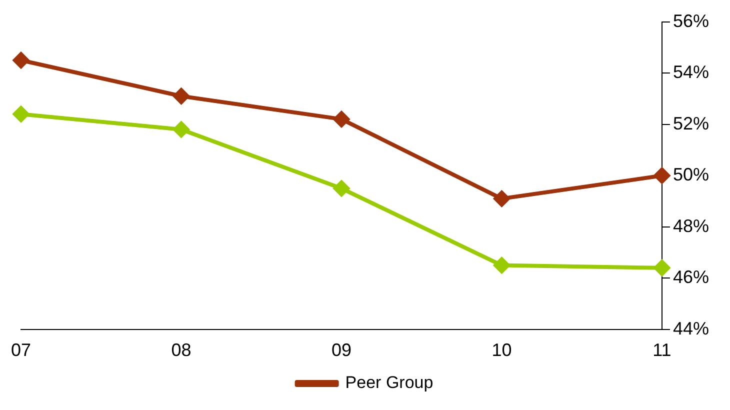  Describe the element at coordinates (691, 226) in the screenshot. I see `y-tick-label: 48%` at that location.